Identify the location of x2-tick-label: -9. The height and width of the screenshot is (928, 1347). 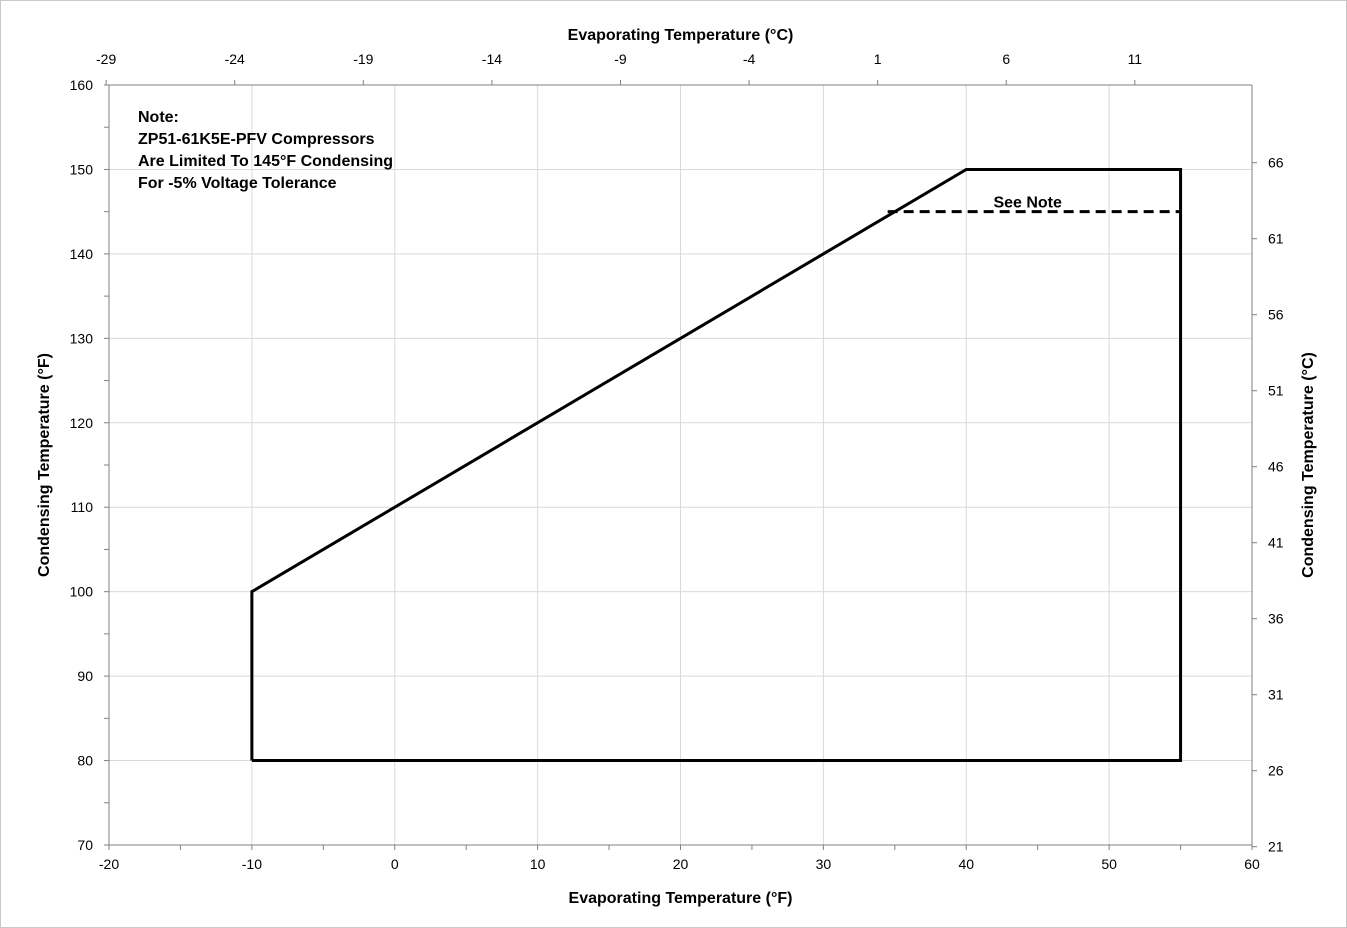
(620, 59).